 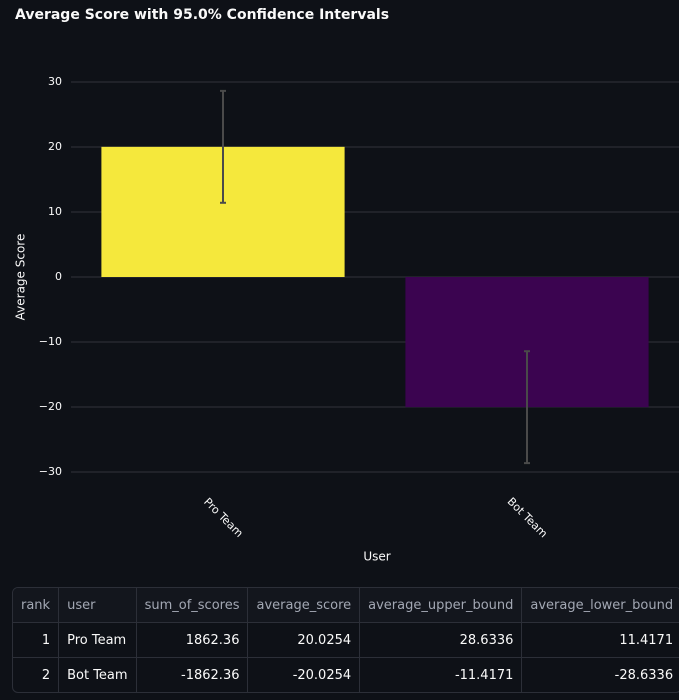 What do you see at coordinates (441, 675) in the screenshot?
I see `table-cell: -11.4171` at bounding box center [441, 675].